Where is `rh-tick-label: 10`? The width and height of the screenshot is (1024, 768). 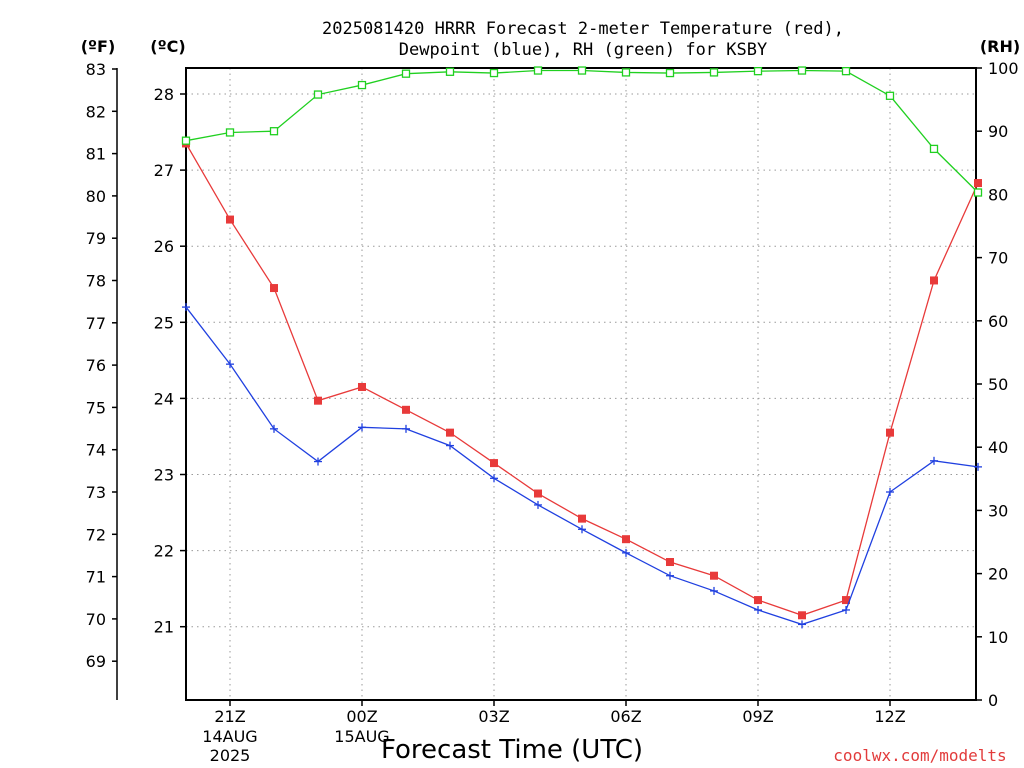 rh-tick-label: 10 is located at coordinates (998, 637).